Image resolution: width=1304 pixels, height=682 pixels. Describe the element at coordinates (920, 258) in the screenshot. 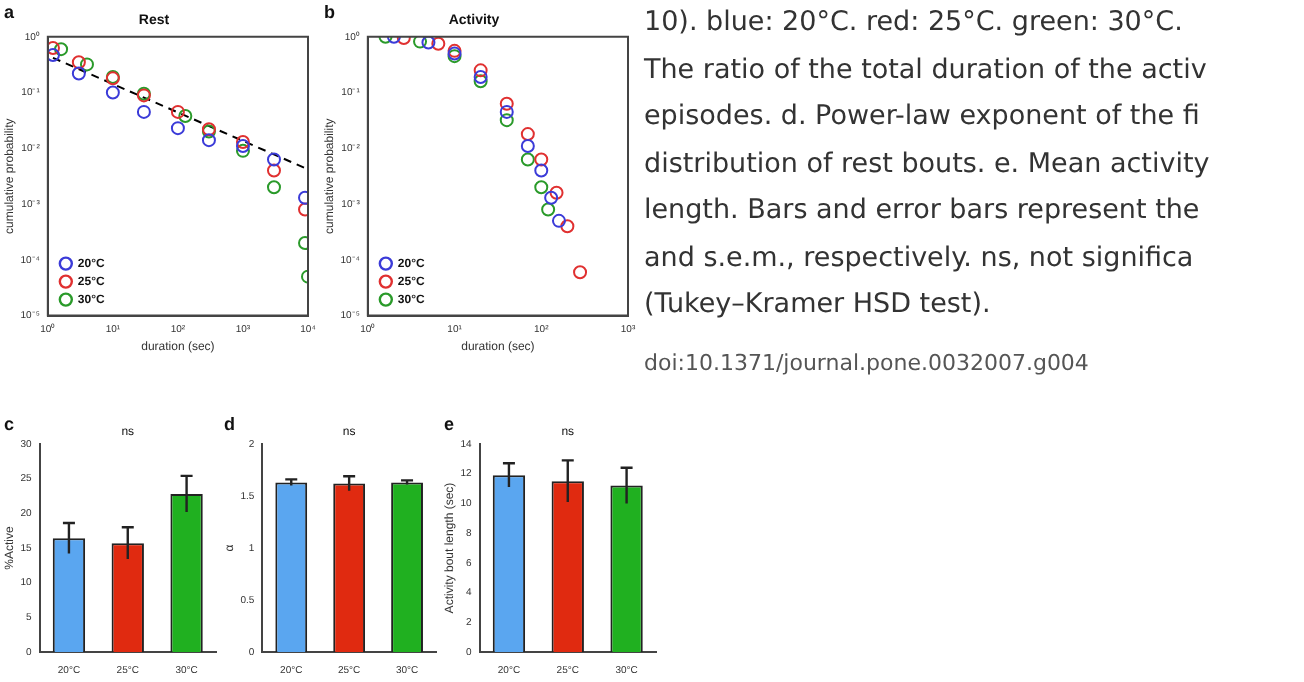

I see `text: and s.e.m., respectively. ns, not significa` at that location.